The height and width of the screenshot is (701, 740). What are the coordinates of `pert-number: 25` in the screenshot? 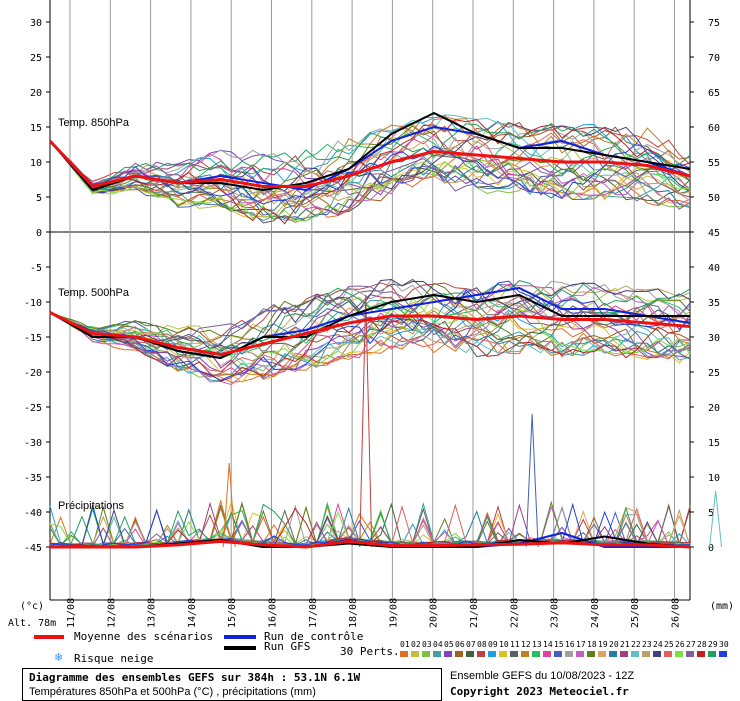 It's located at (669, 644).